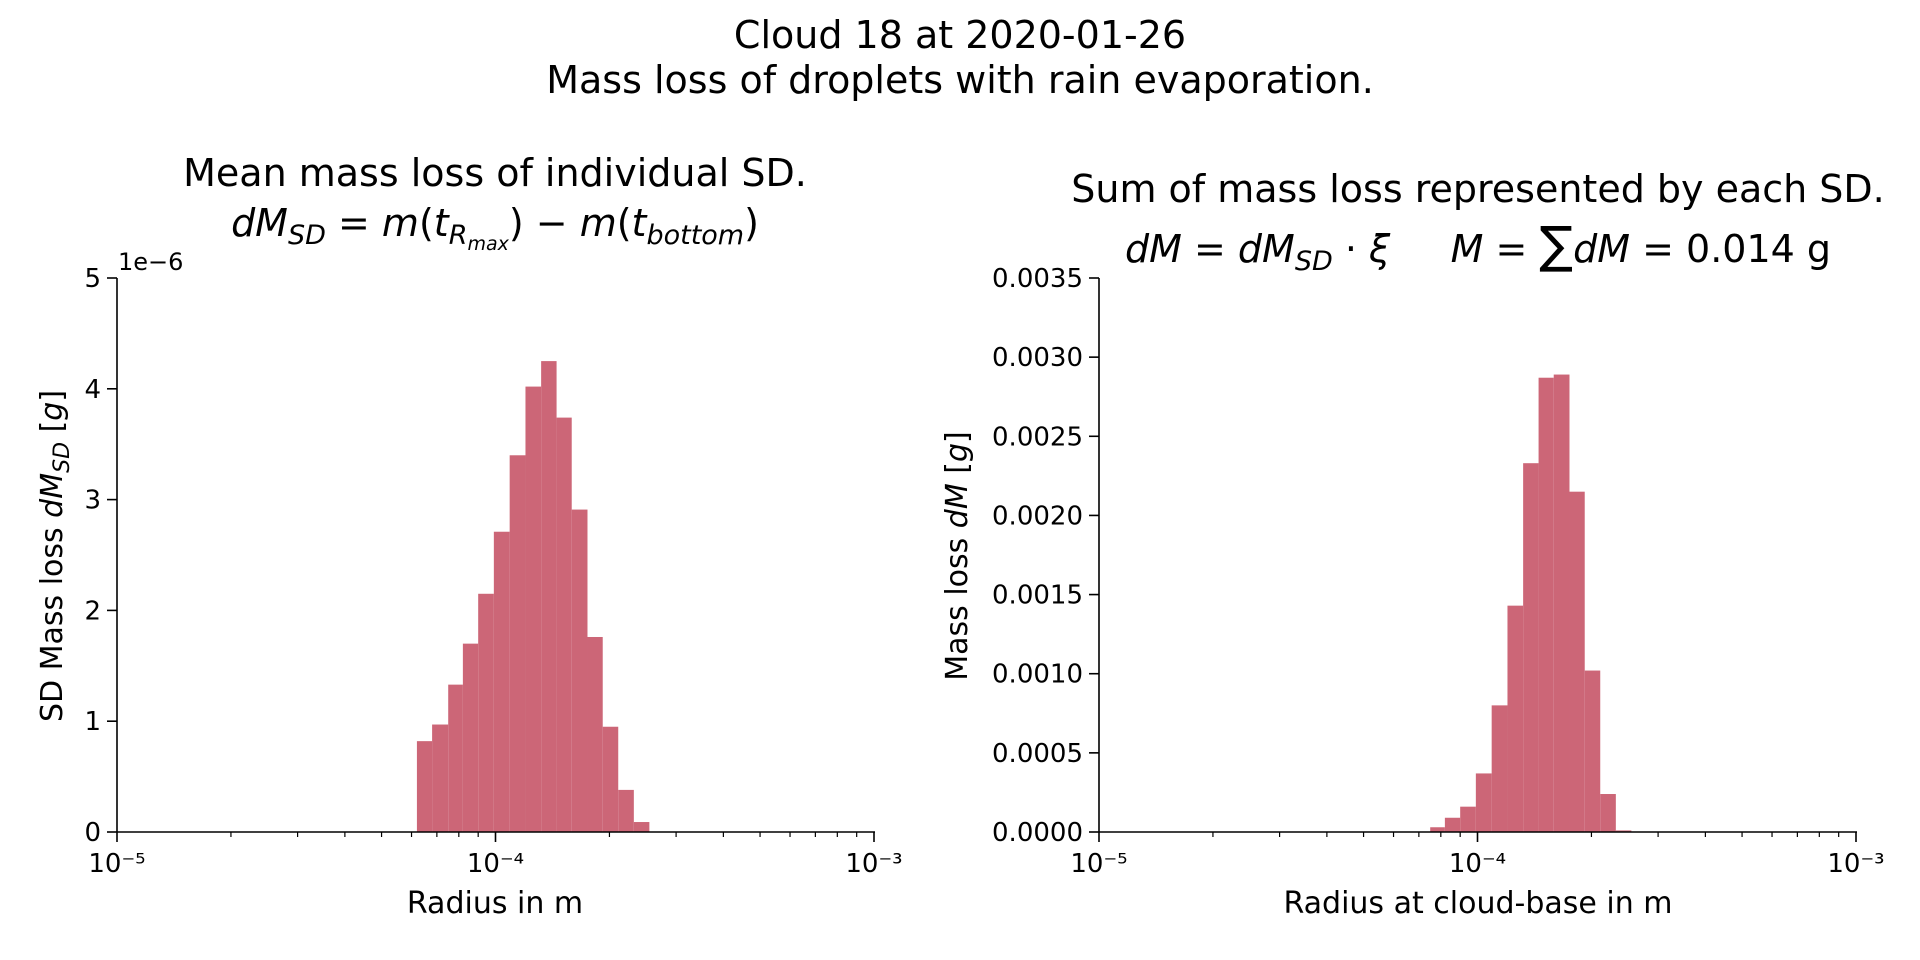  I want to click on left-y-tick-label-3: 3, so click(92, 501).